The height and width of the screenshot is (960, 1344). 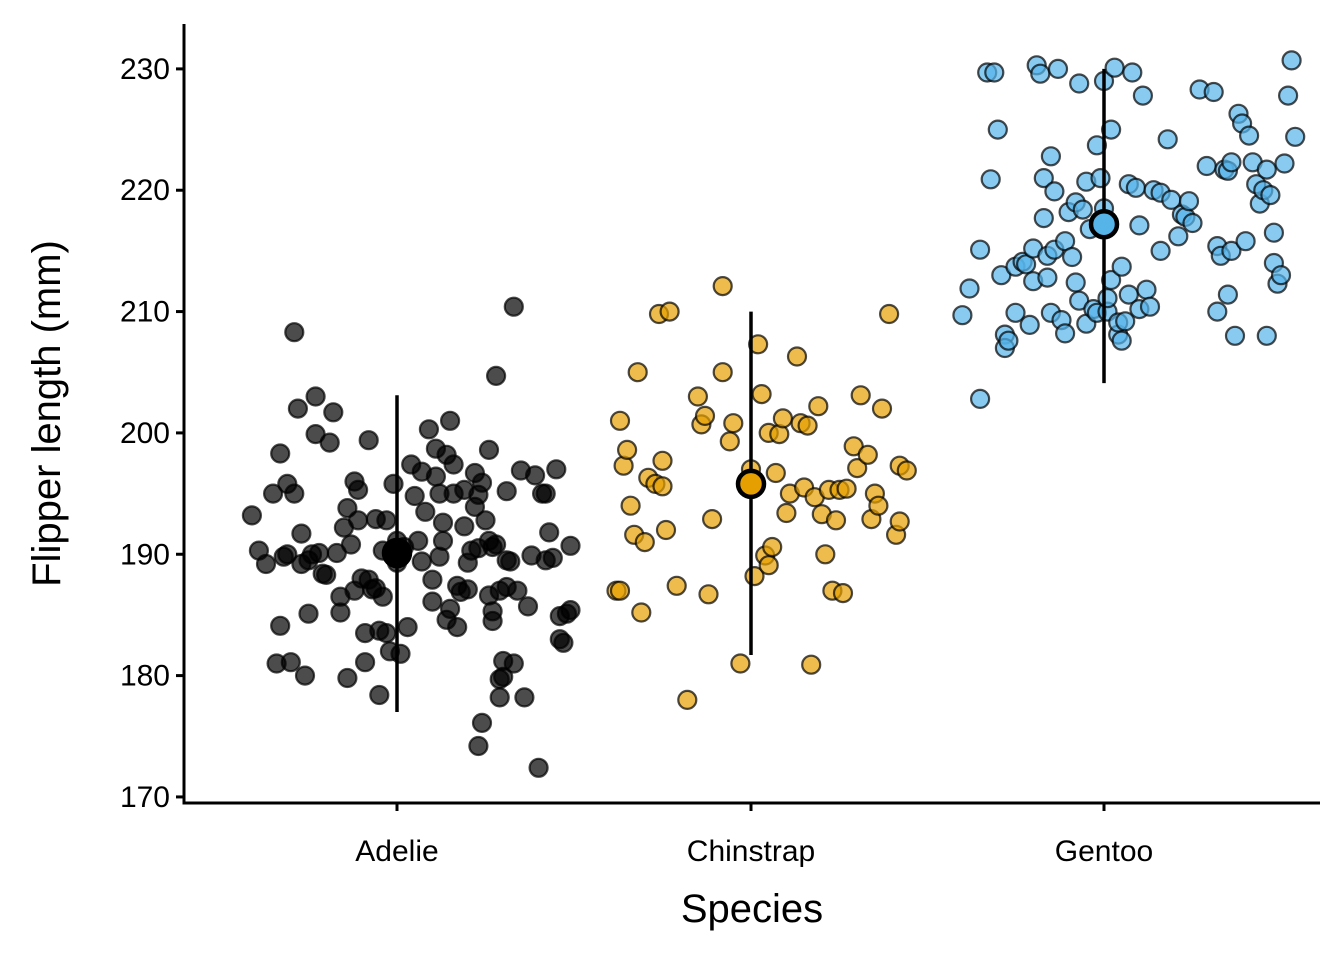 What do you see at coordinates (145, 190) in the screenshot?
I see `y-tick-label: 220` at bounding box center [145, 190].